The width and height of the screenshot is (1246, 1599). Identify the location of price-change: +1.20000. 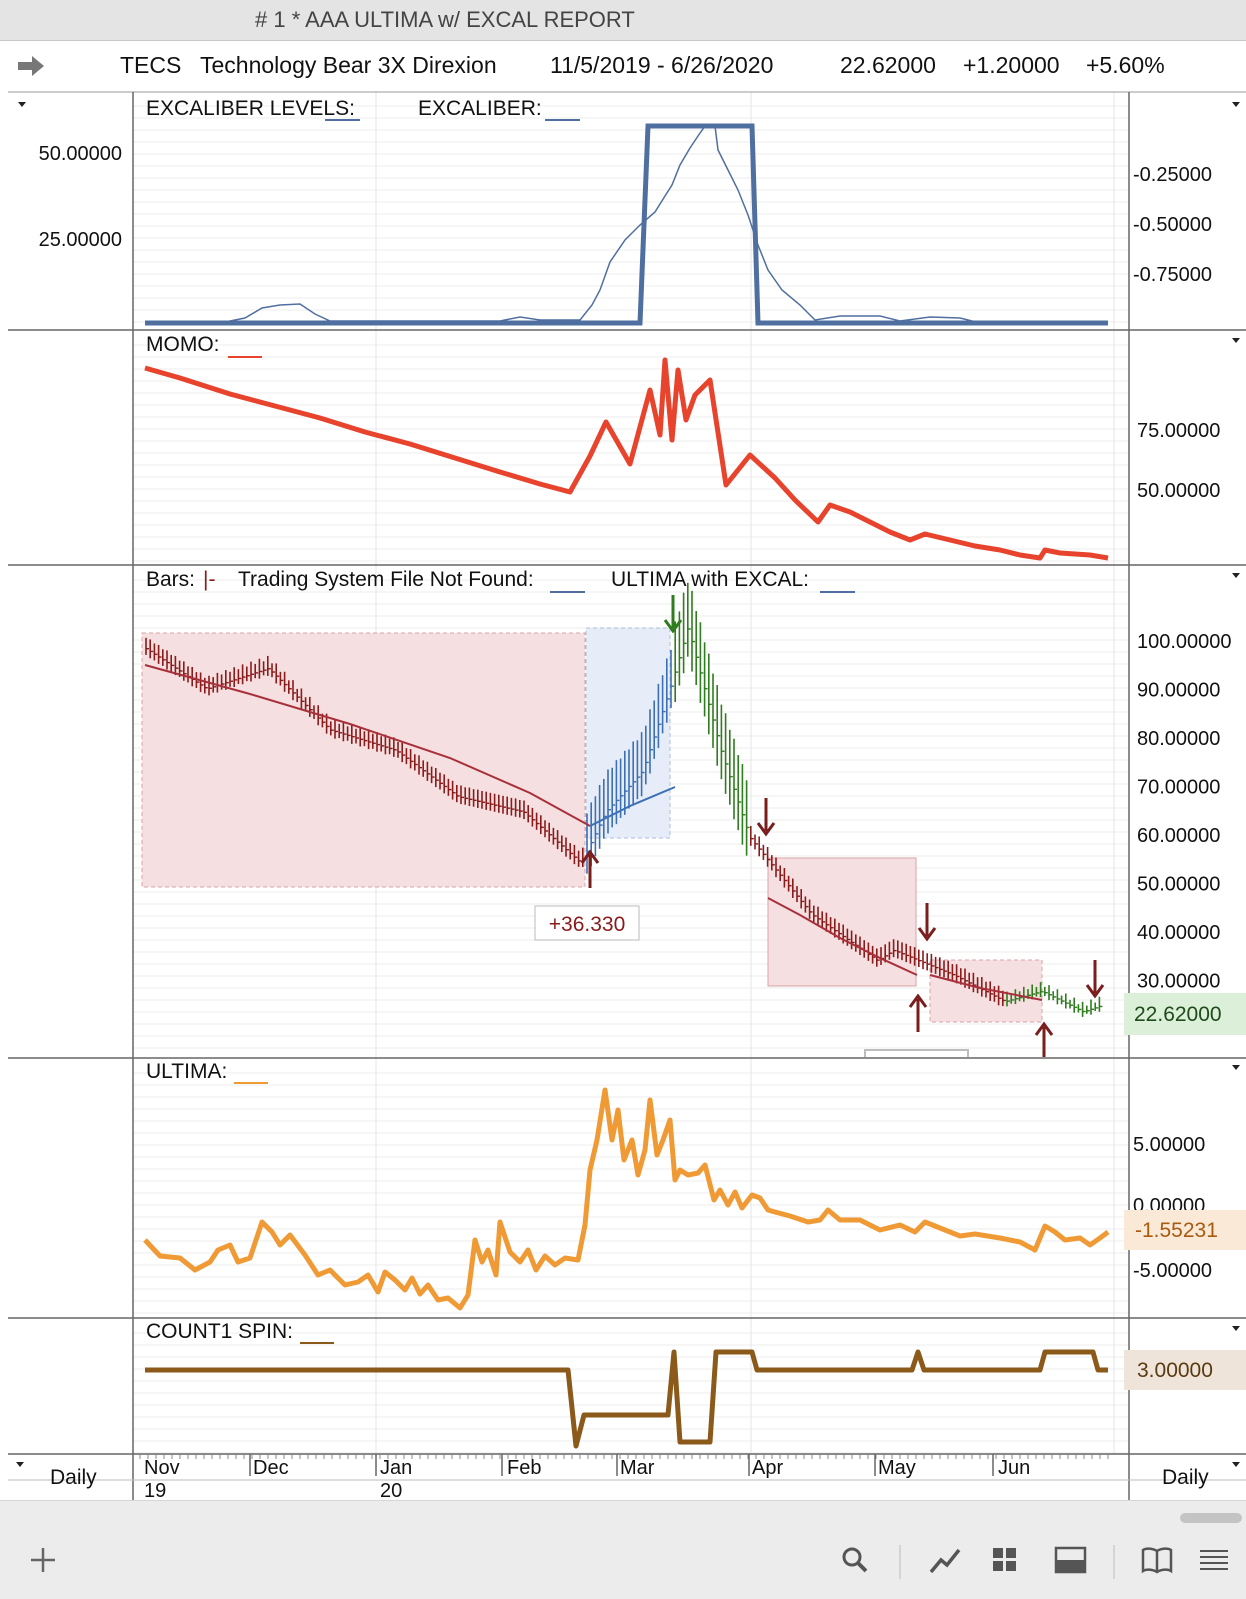
(1011, 65).